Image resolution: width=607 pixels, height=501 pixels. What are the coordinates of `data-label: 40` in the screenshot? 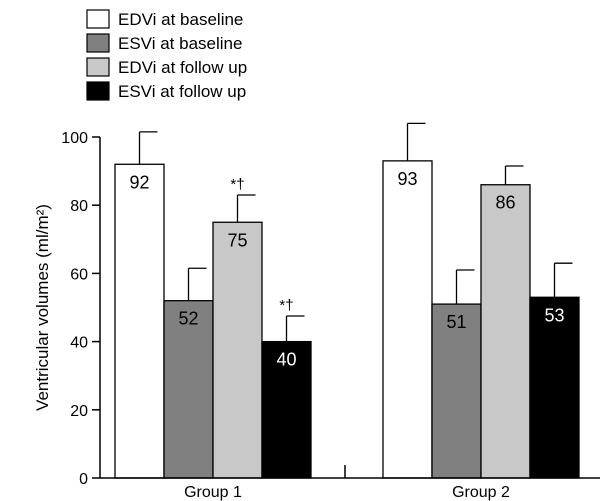 It's located at (286, 360).